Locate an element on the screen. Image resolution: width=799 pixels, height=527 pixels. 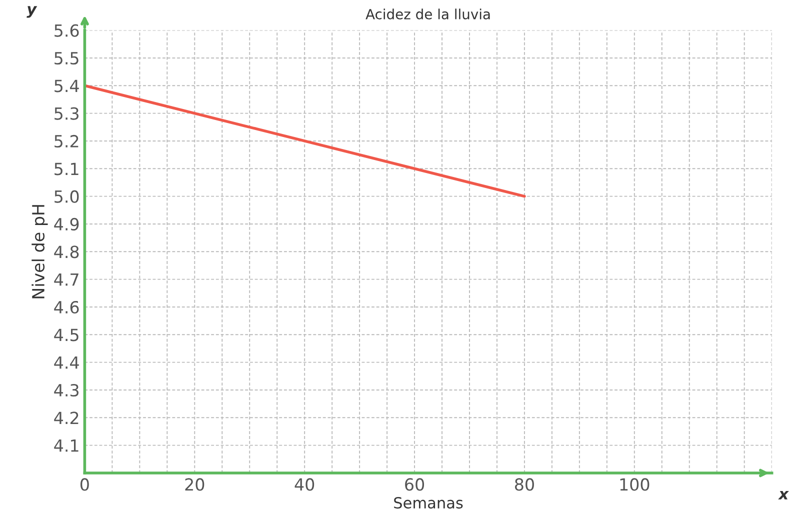
y-tick-label: 4.1 is located at coordinates (66, 445).